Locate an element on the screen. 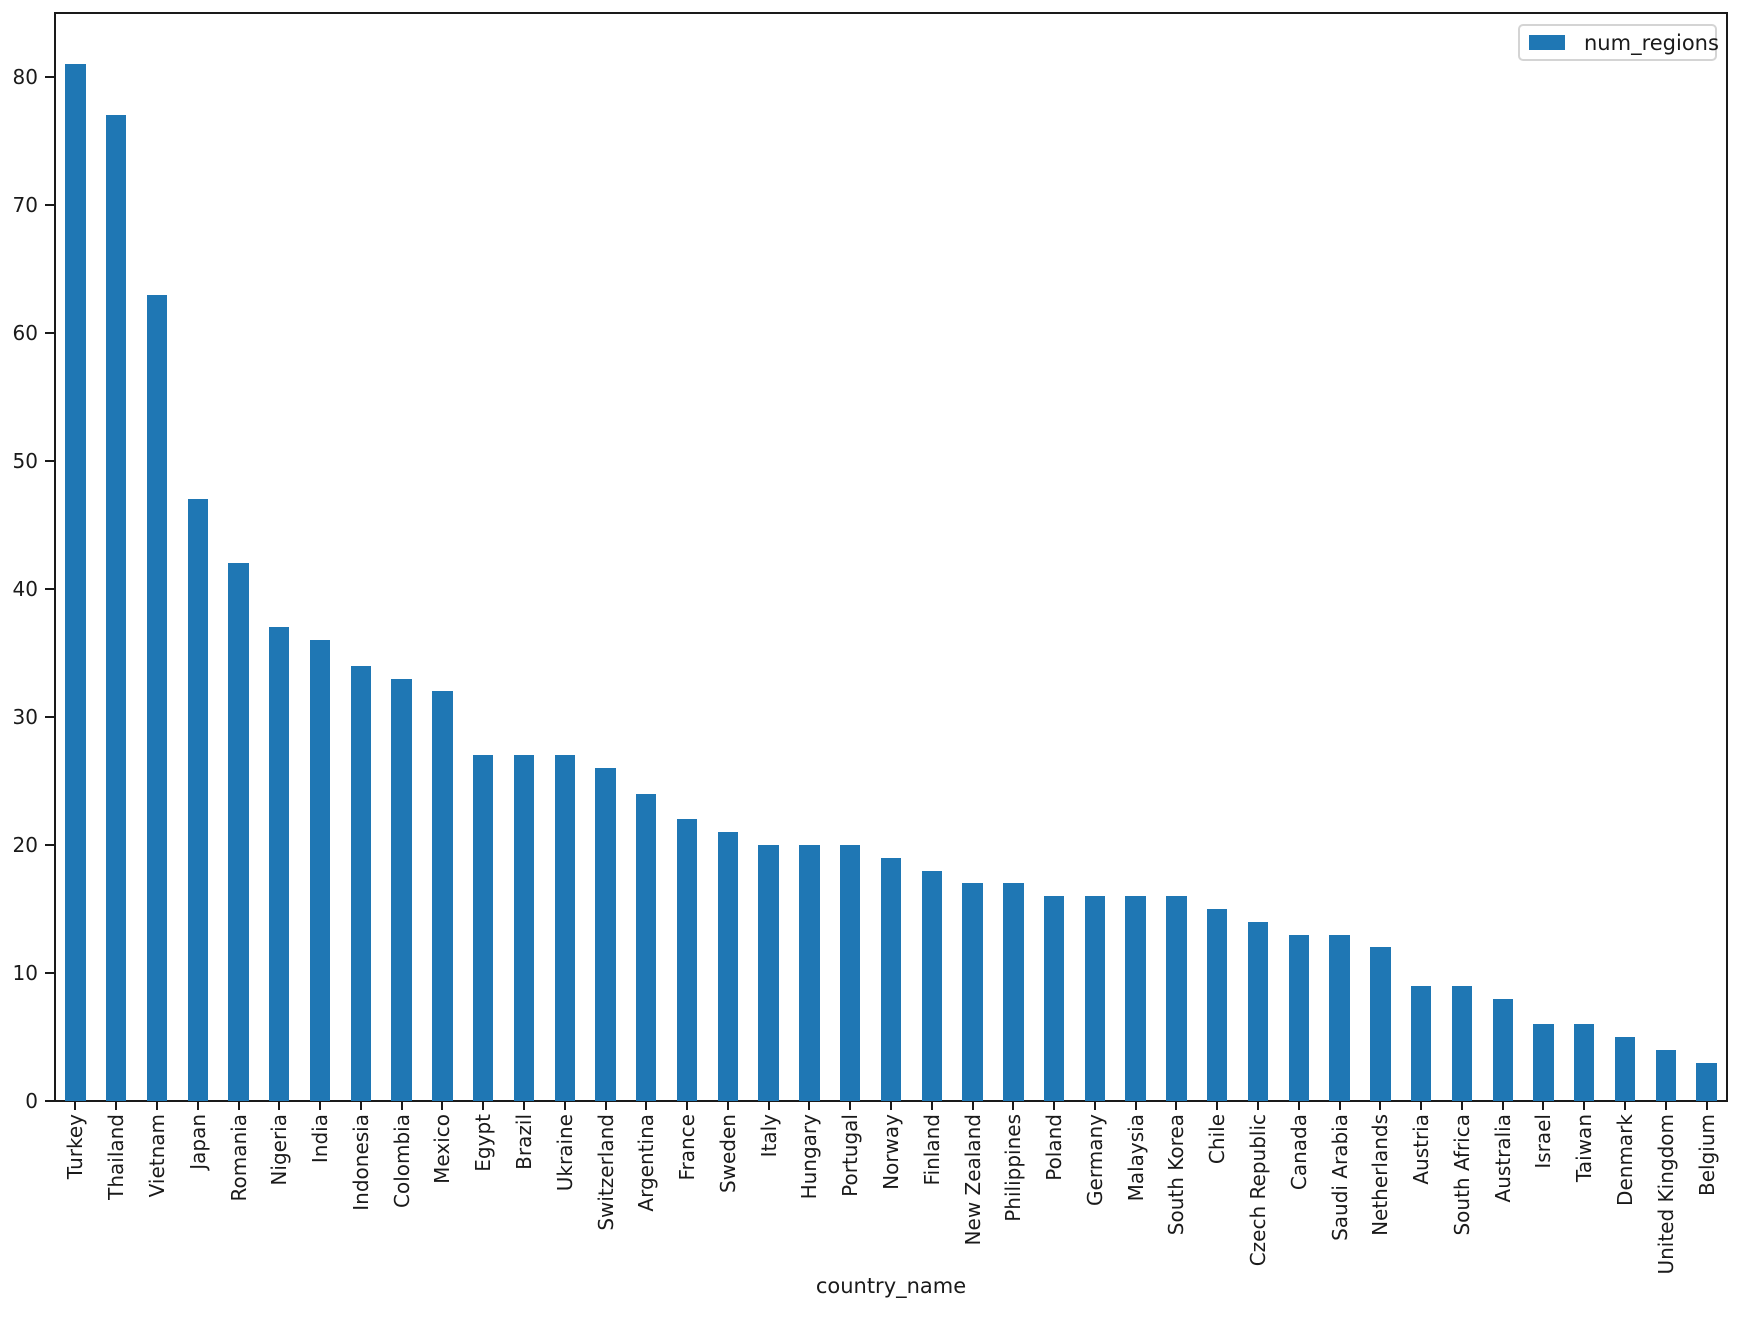 This screenshot has width=1742, height=1318. x-tick-label: Mexico is located at coordinates (442, 1149).